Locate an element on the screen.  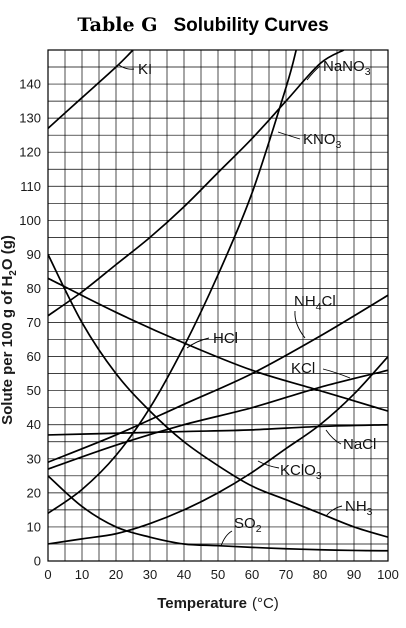
curve-nacl is located at coordinates (218, 429).